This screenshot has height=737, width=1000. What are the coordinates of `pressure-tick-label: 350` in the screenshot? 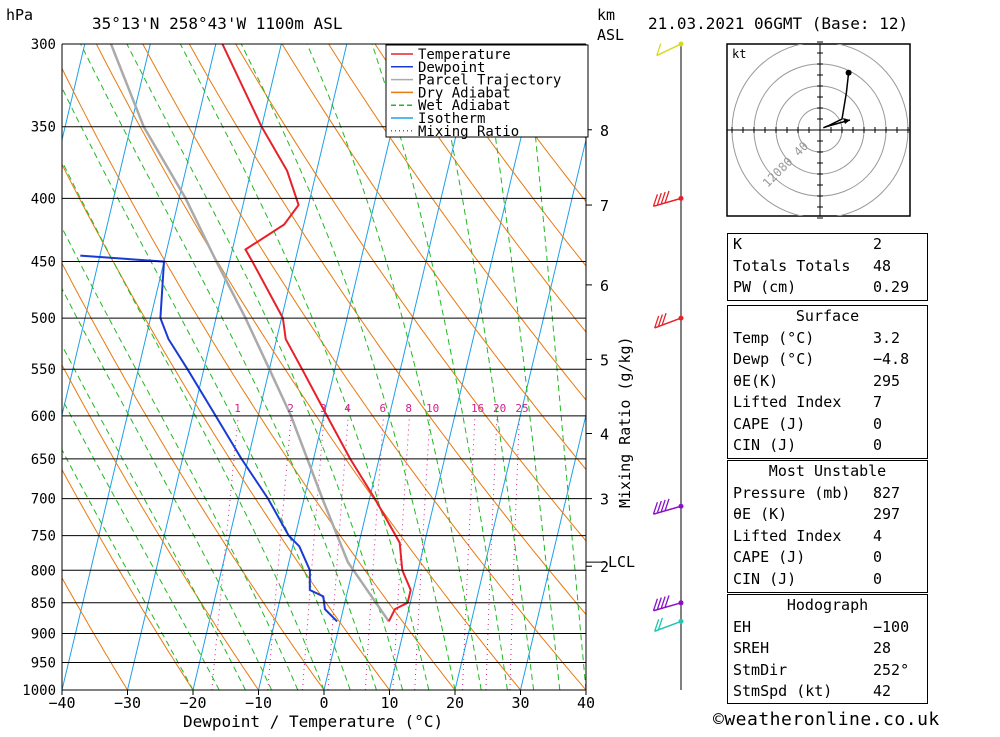 It's located at (43, 128).